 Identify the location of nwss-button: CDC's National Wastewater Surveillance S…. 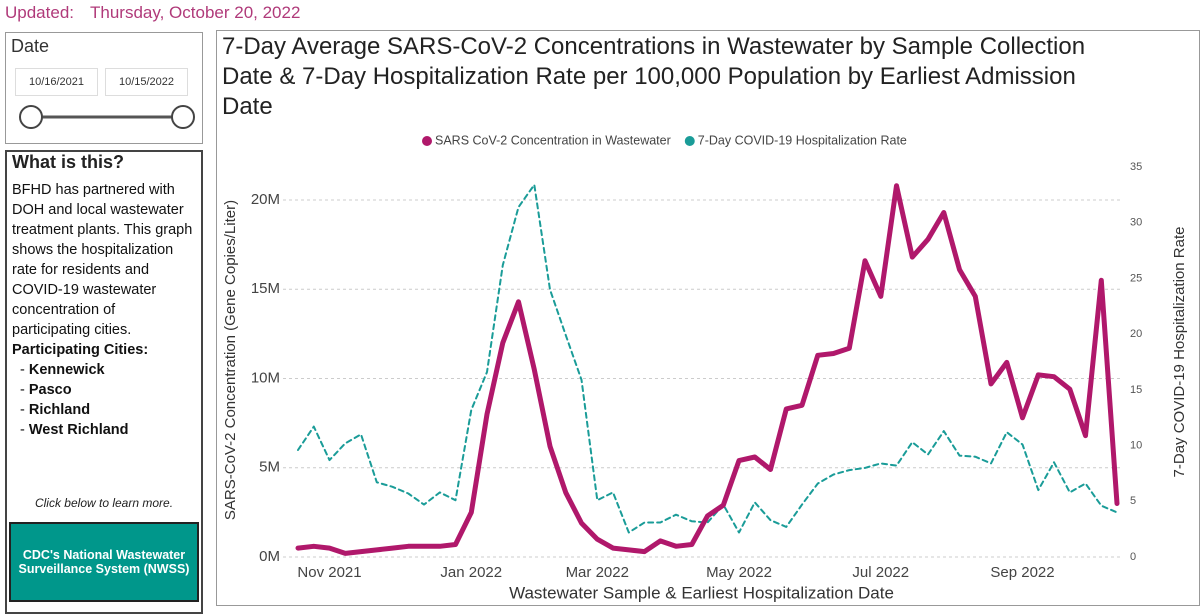
(104, 562).